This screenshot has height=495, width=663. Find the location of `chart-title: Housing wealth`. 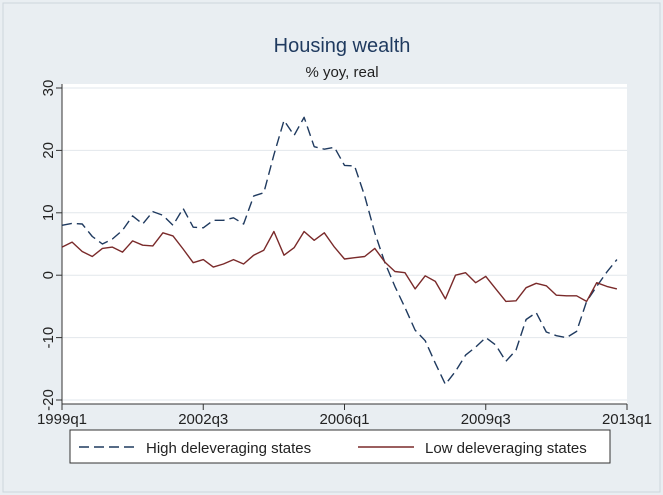

chart-title: Housing wealth is located at coordinates (342, 46).